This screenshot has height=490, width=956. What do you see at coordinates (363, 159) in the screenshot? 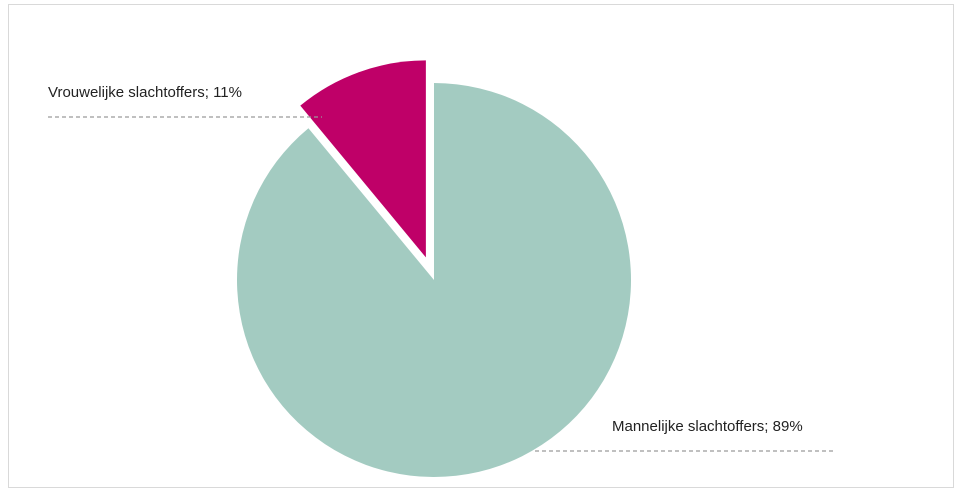
I see `pie-slice-vrouwelijke` at bounding box center [363, 159].